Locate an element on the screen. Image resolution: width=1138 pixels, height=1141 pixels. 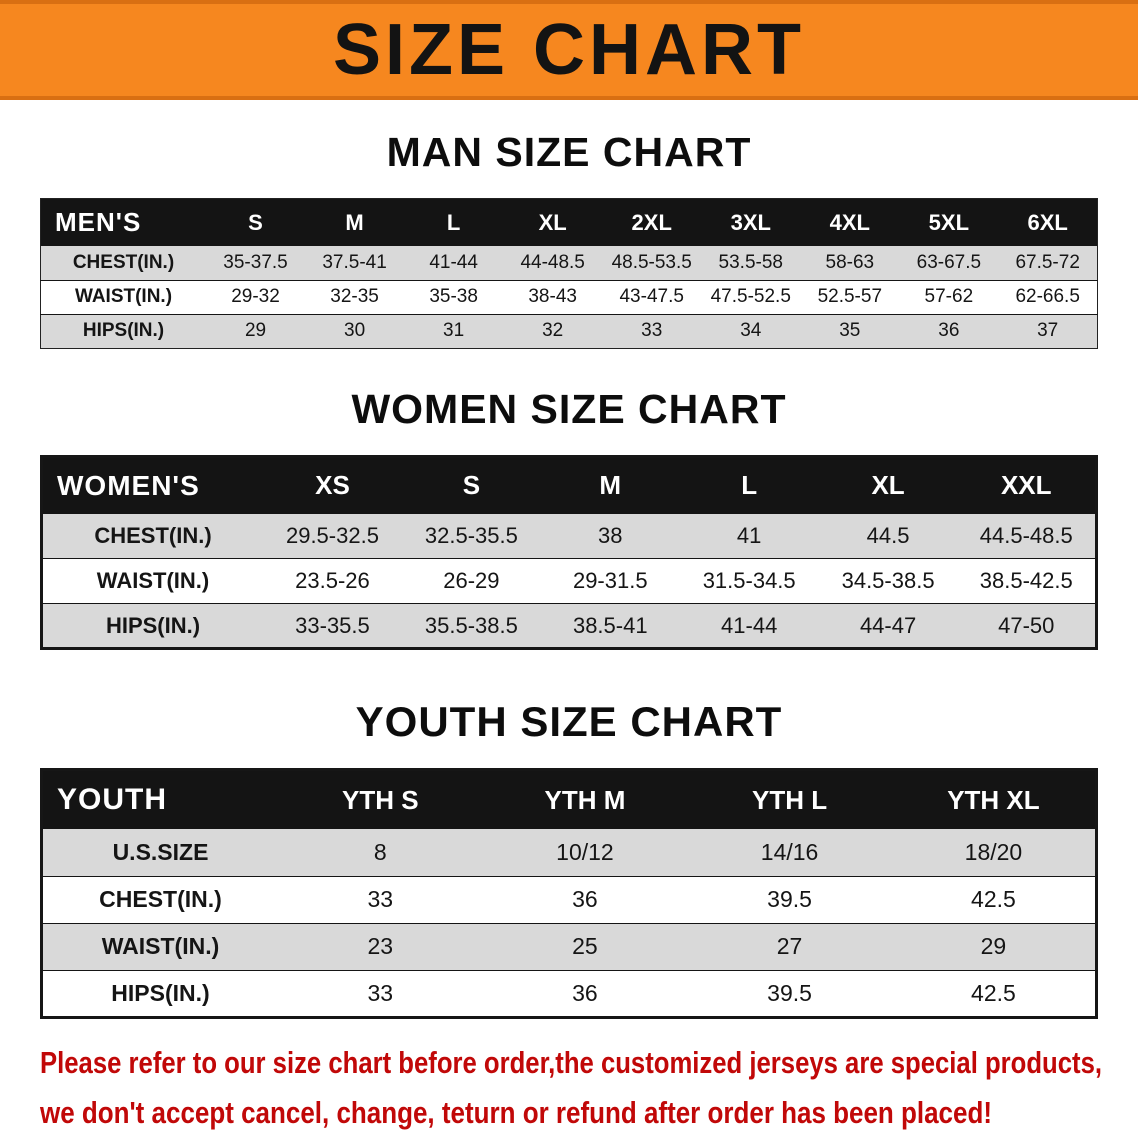
size-cell: 47-50 is located at coordinates (1026, 625).